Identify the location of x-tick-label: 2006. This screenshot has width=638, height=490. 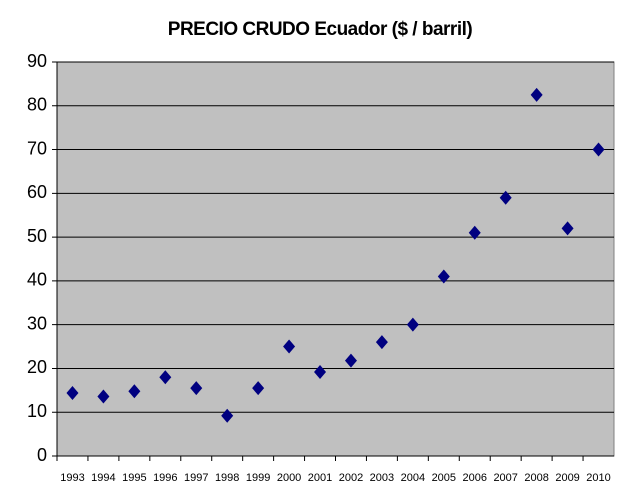
(475, 478).